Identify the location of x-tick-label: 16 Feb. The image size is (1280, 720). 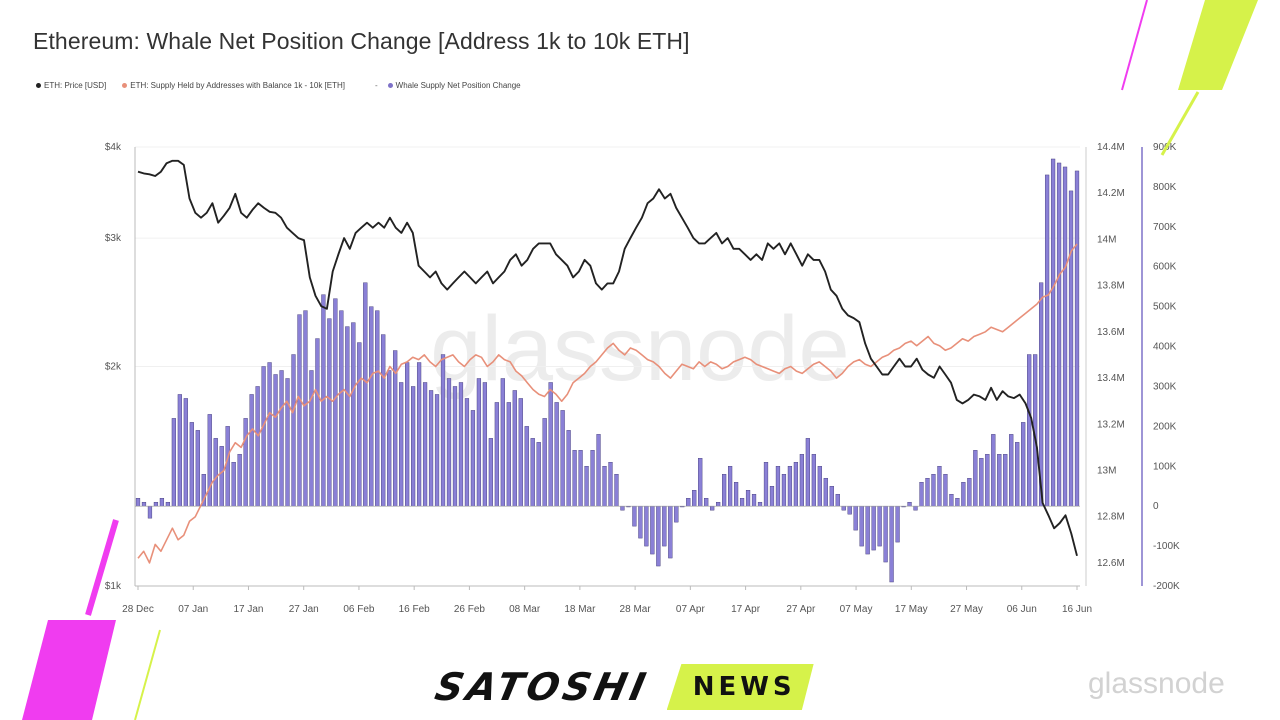
(415, 609).